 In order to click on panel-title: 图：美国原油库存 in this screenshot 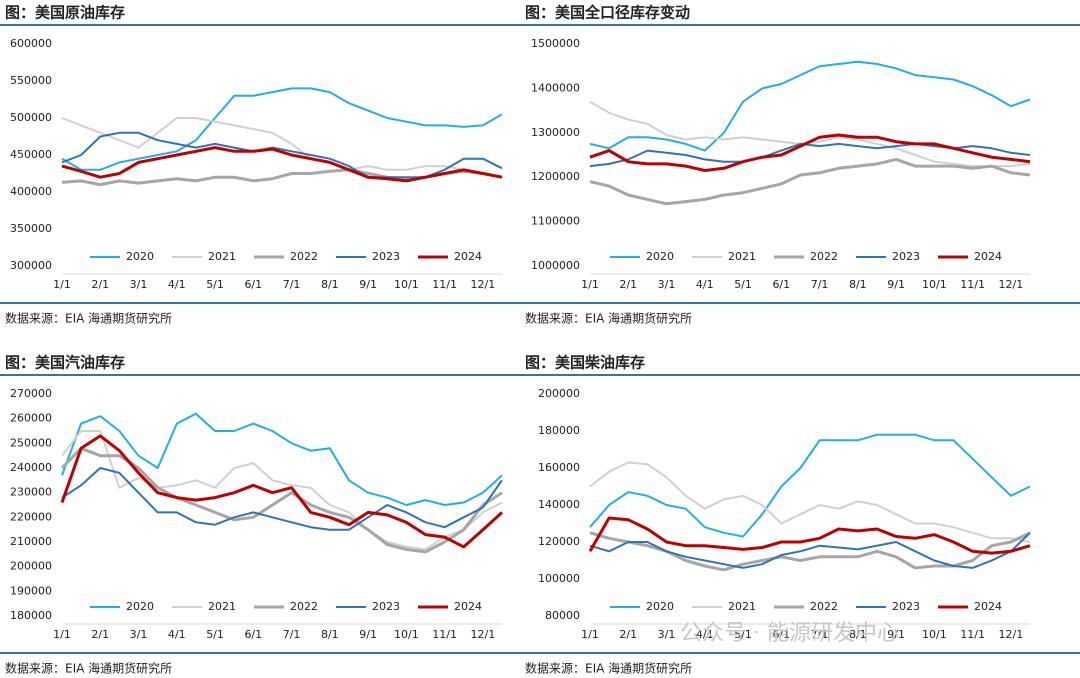, I will do `click(65, 13)`.